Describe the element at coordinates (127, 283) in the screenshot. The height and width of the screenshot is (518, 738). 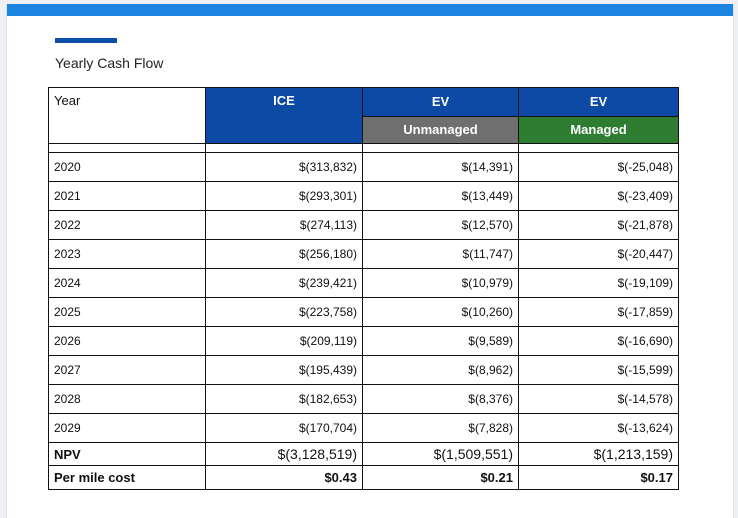
I see `year-cell: 2024` at that location.